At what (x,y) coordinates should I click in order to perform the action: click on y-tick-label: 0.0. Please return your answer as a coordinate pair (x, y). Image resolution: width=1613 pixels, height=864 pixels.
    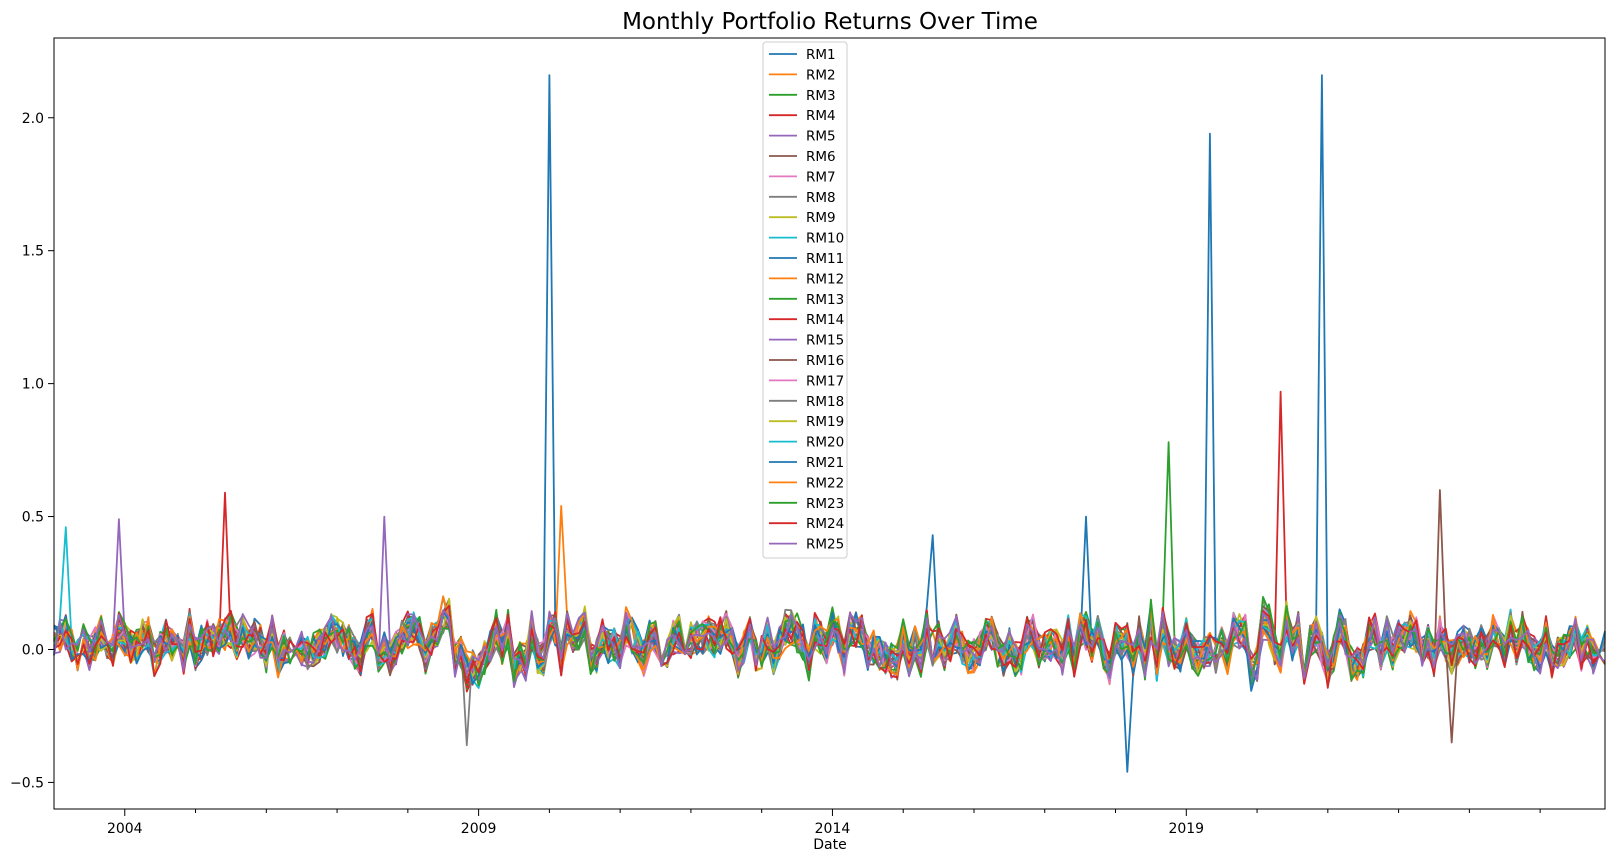
    Looking at the image, I should click on (33, 650).